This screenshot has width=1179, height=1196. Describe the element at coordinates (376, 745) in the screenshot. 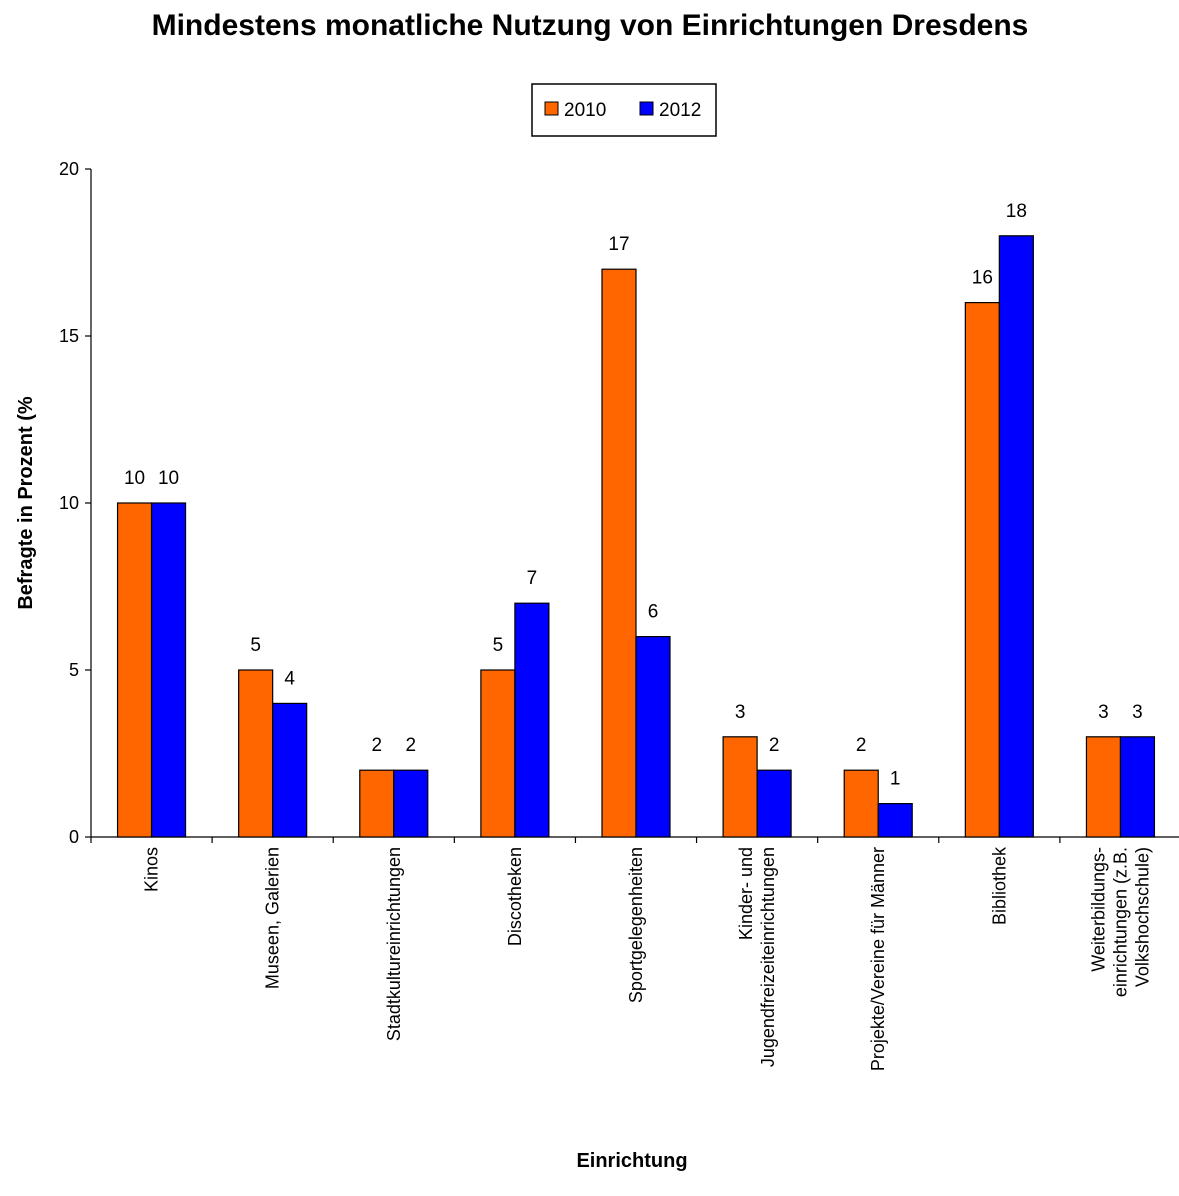

I see `data-label-2010-2: 2` at that location.